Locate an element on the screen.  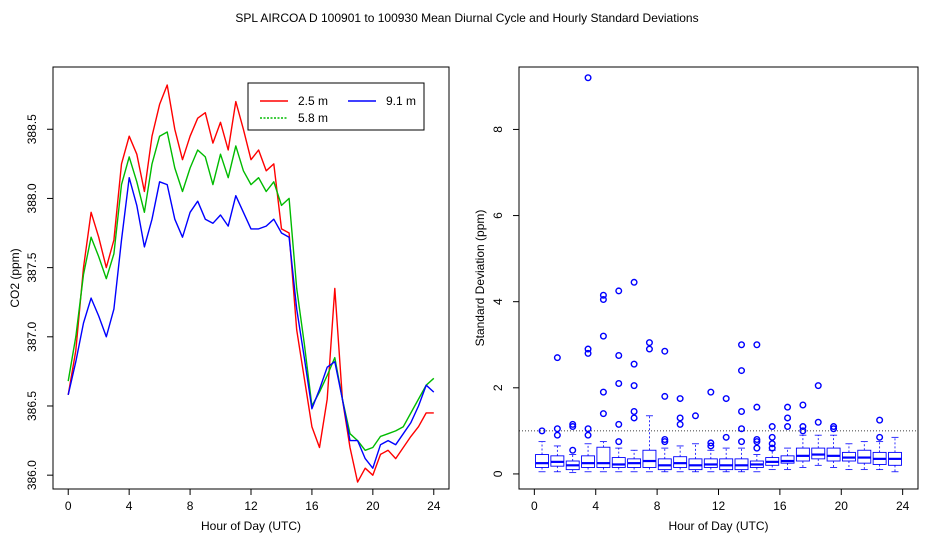
box-hour-21.5 is located at coordinates (864, 456).